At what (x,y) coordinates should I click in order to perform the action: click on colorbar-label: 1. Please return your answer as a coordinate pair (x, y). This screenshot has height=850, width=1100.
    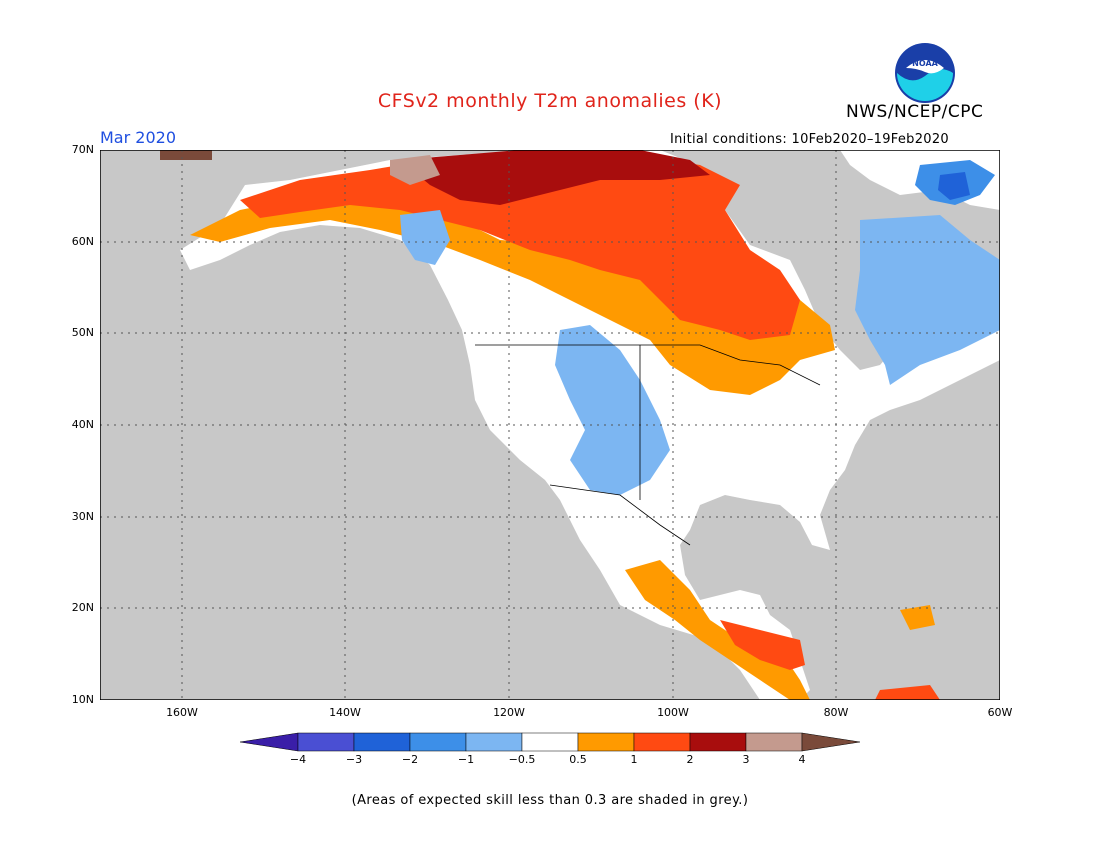
    Looking at the image, I should click on (634, 759).